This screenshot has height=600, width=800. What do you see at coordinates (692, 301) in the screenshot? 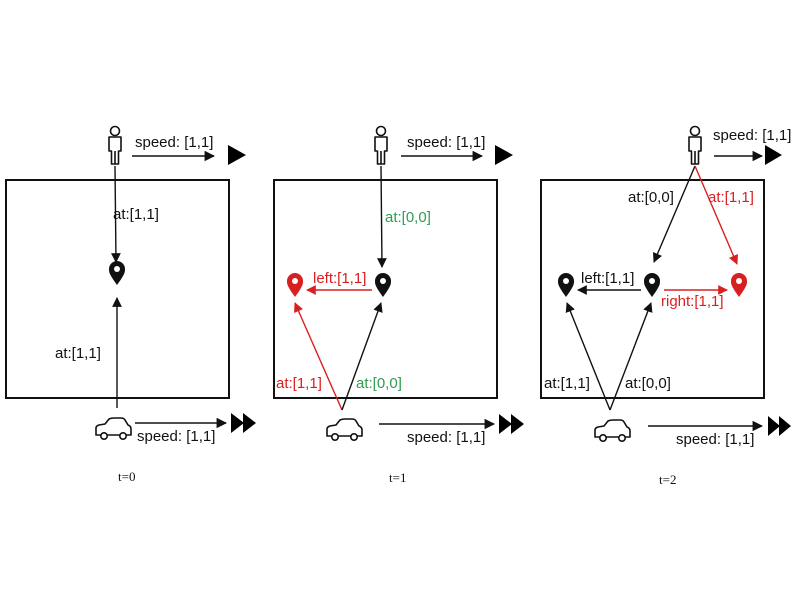
I see `edge-label: right:[1,1]` at bounding box center [692, 301].